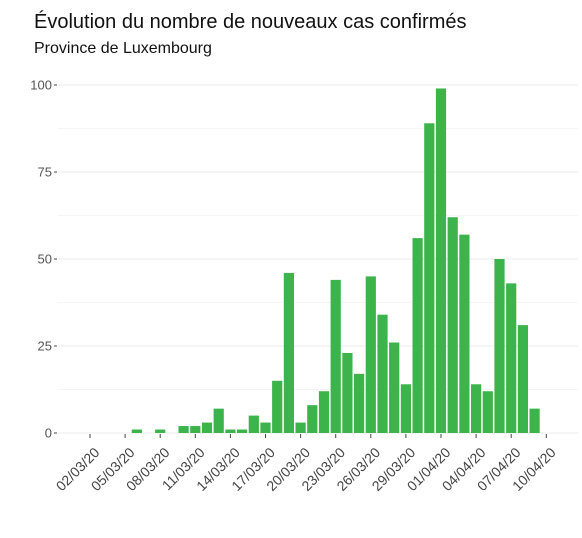 The image size is (582, 538). What do you see at coordinates (207, 427) in the screenshot?
I see `bar-12/03/20` at bounding box center [207, 427].